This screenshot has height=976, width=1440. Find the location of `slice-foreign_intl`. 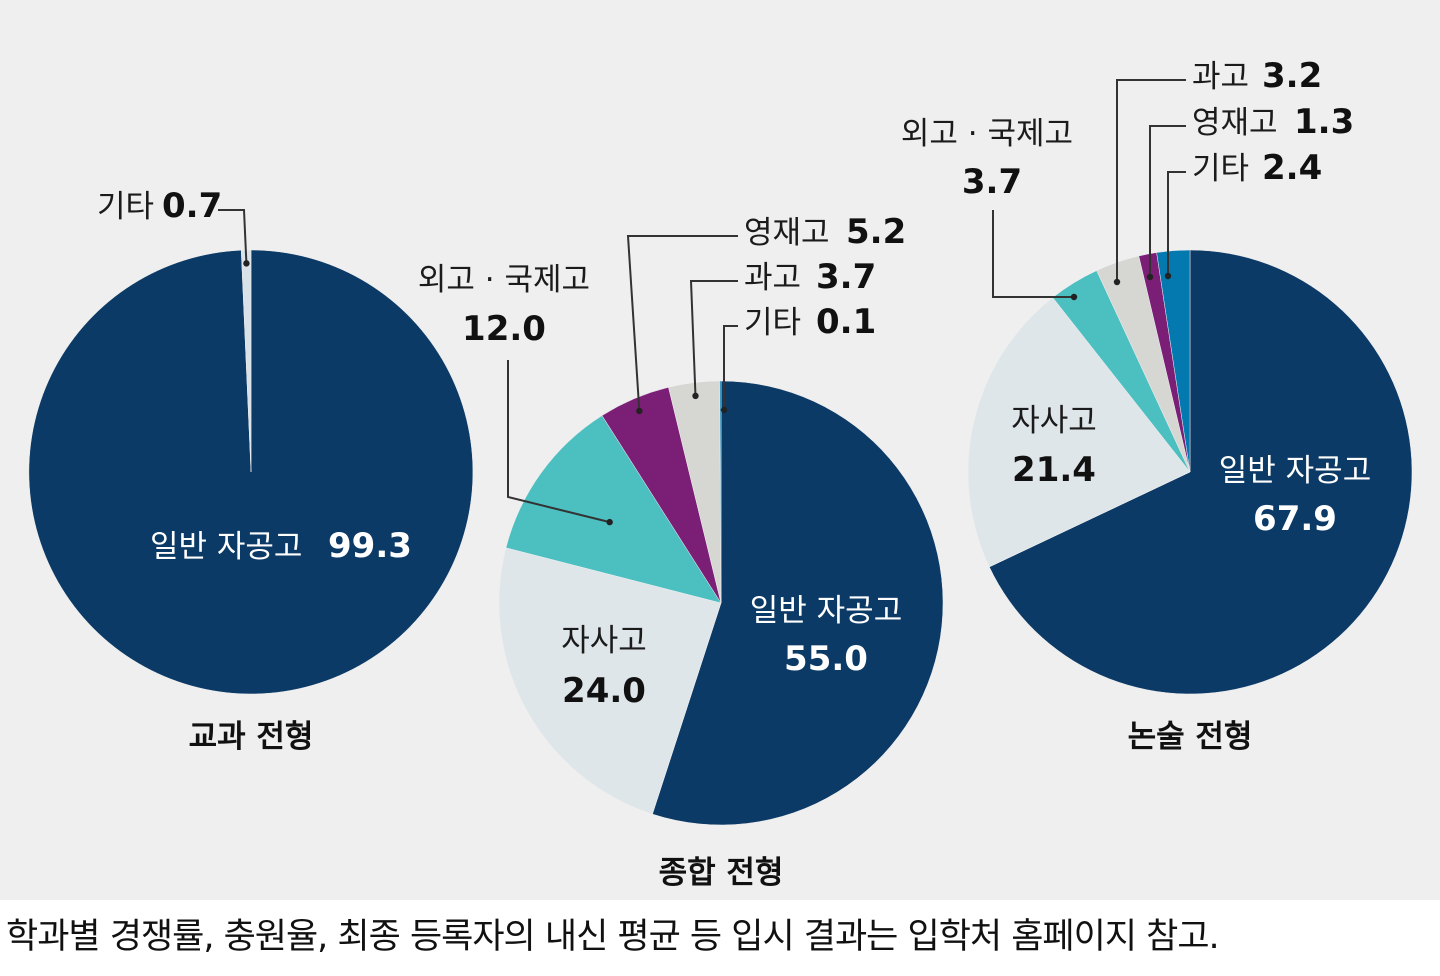

slice-foreign_intl is located at coordinates (613, 509).